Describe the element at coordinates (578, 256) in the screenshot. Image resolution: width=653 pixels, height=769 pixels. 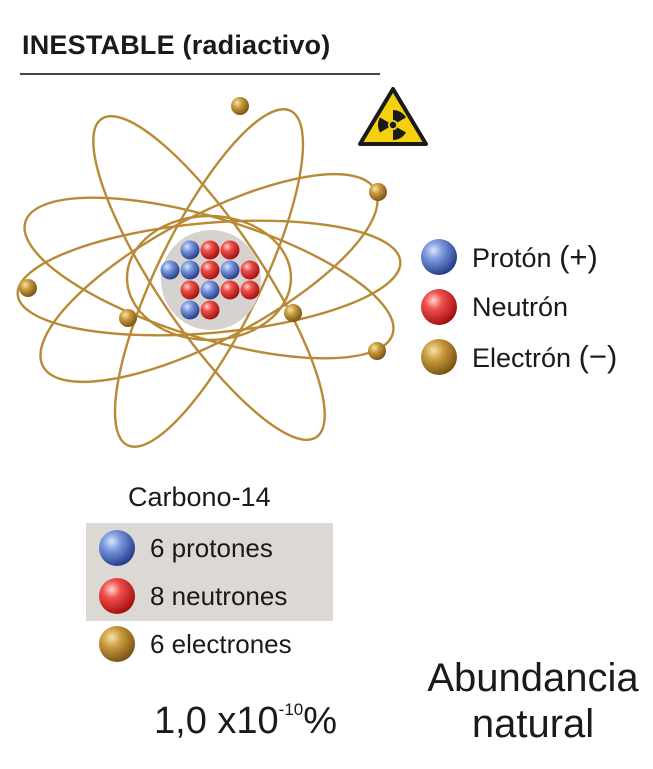
I see `charge-sign: (+)` at that location.